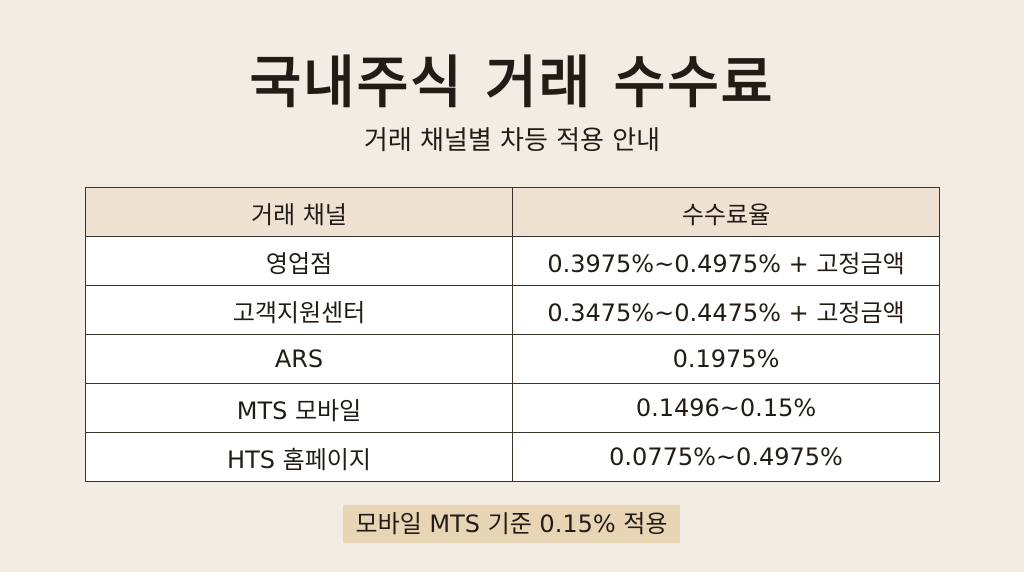 This screenshot has width=1024, height=572. I want to click on column-header: 거래 채널, so click(299, 212).